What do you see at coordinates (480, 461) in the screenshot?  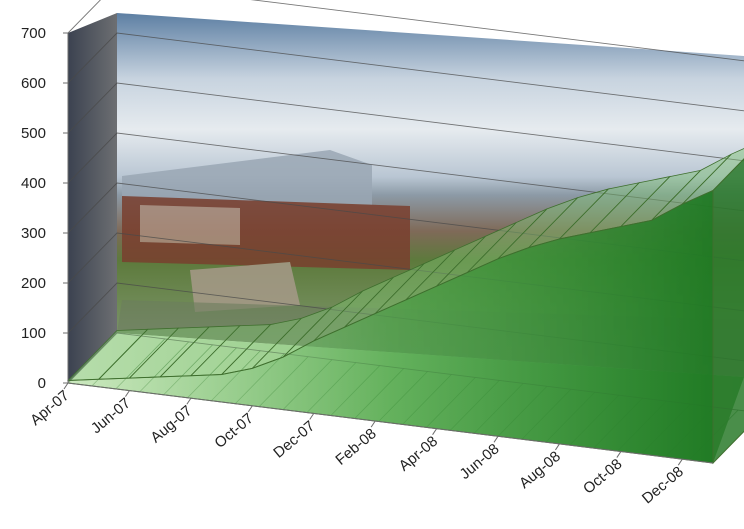 I see `x-tick-label: Jun-08` at bounding box center [480, 461].